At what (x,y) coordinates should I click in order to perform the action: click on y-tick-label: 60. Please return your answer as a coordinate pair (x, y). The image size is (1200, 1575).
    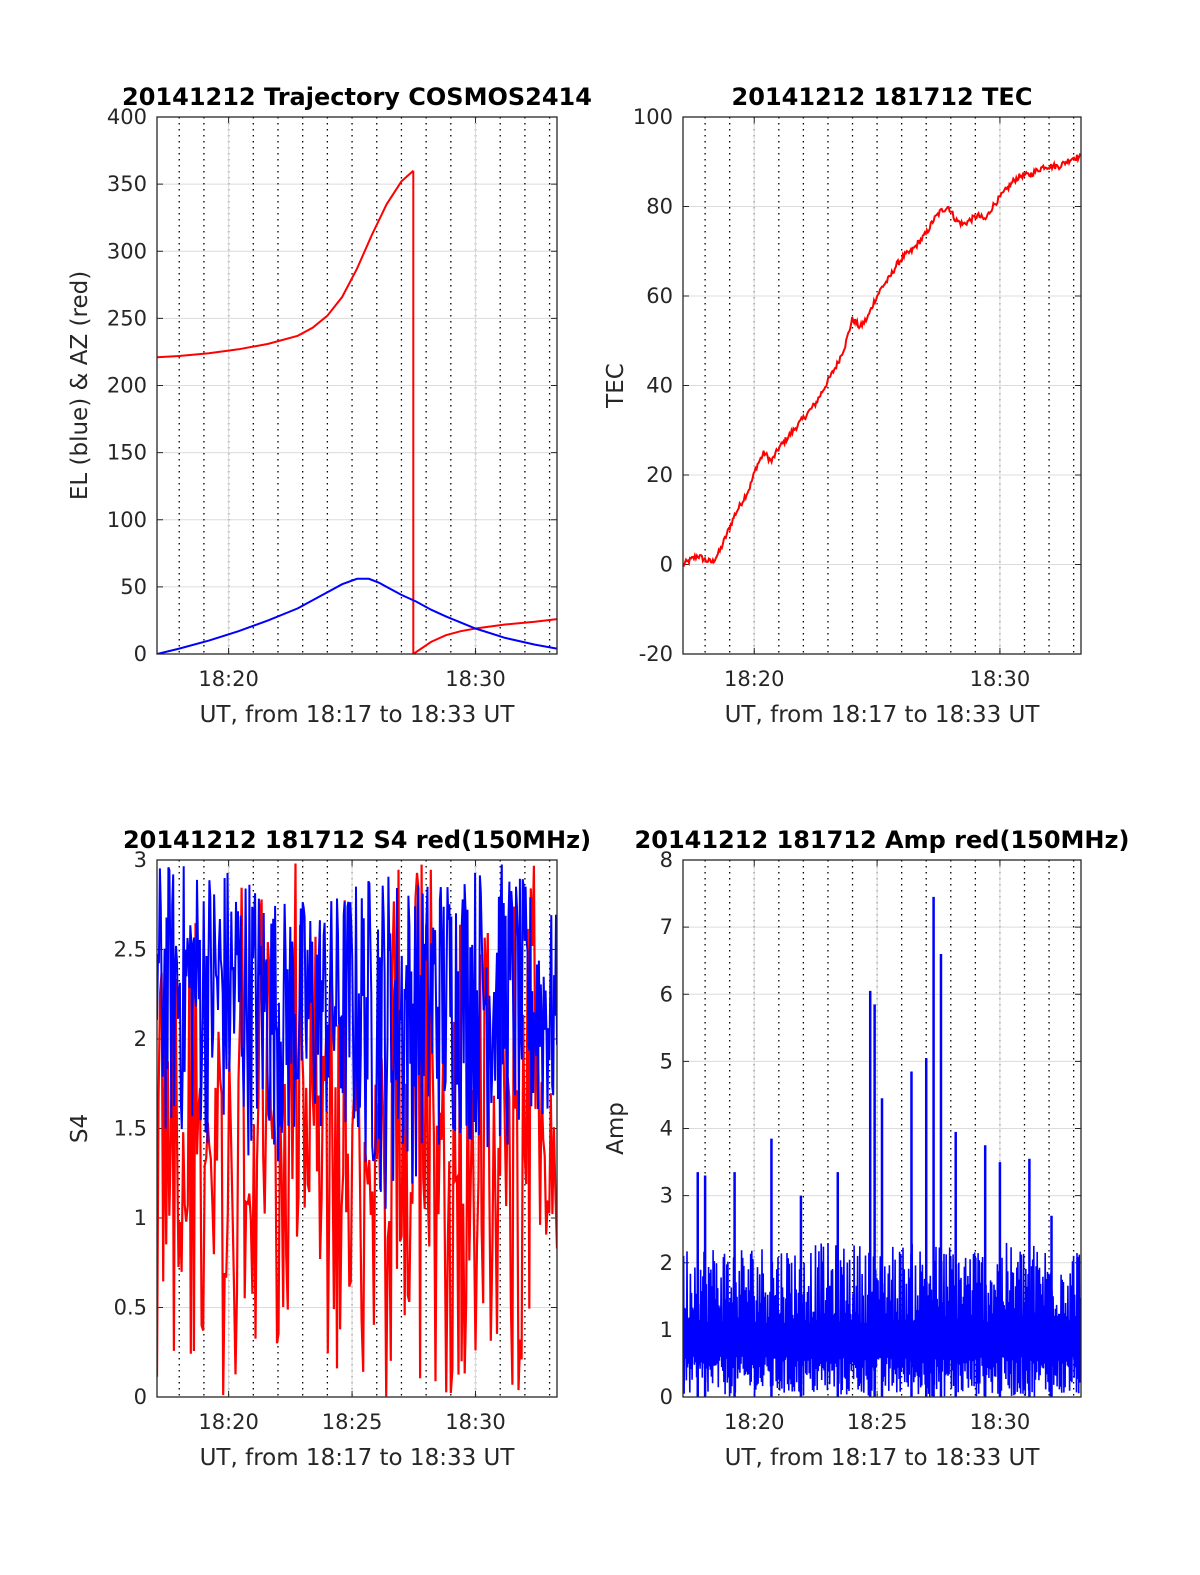
    Looking at the image, I should click on (659, 296).